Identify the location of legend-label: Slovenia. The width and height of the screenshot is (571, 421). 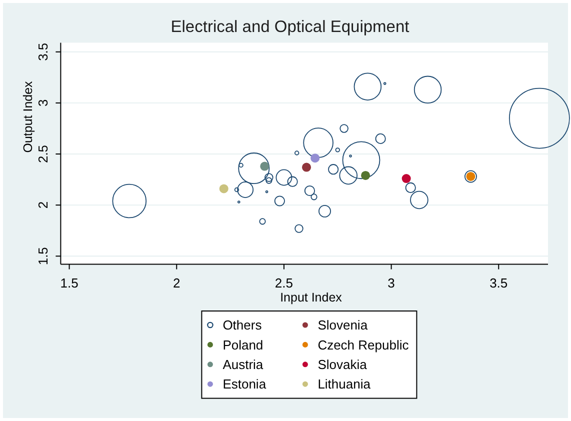
(343, 325).